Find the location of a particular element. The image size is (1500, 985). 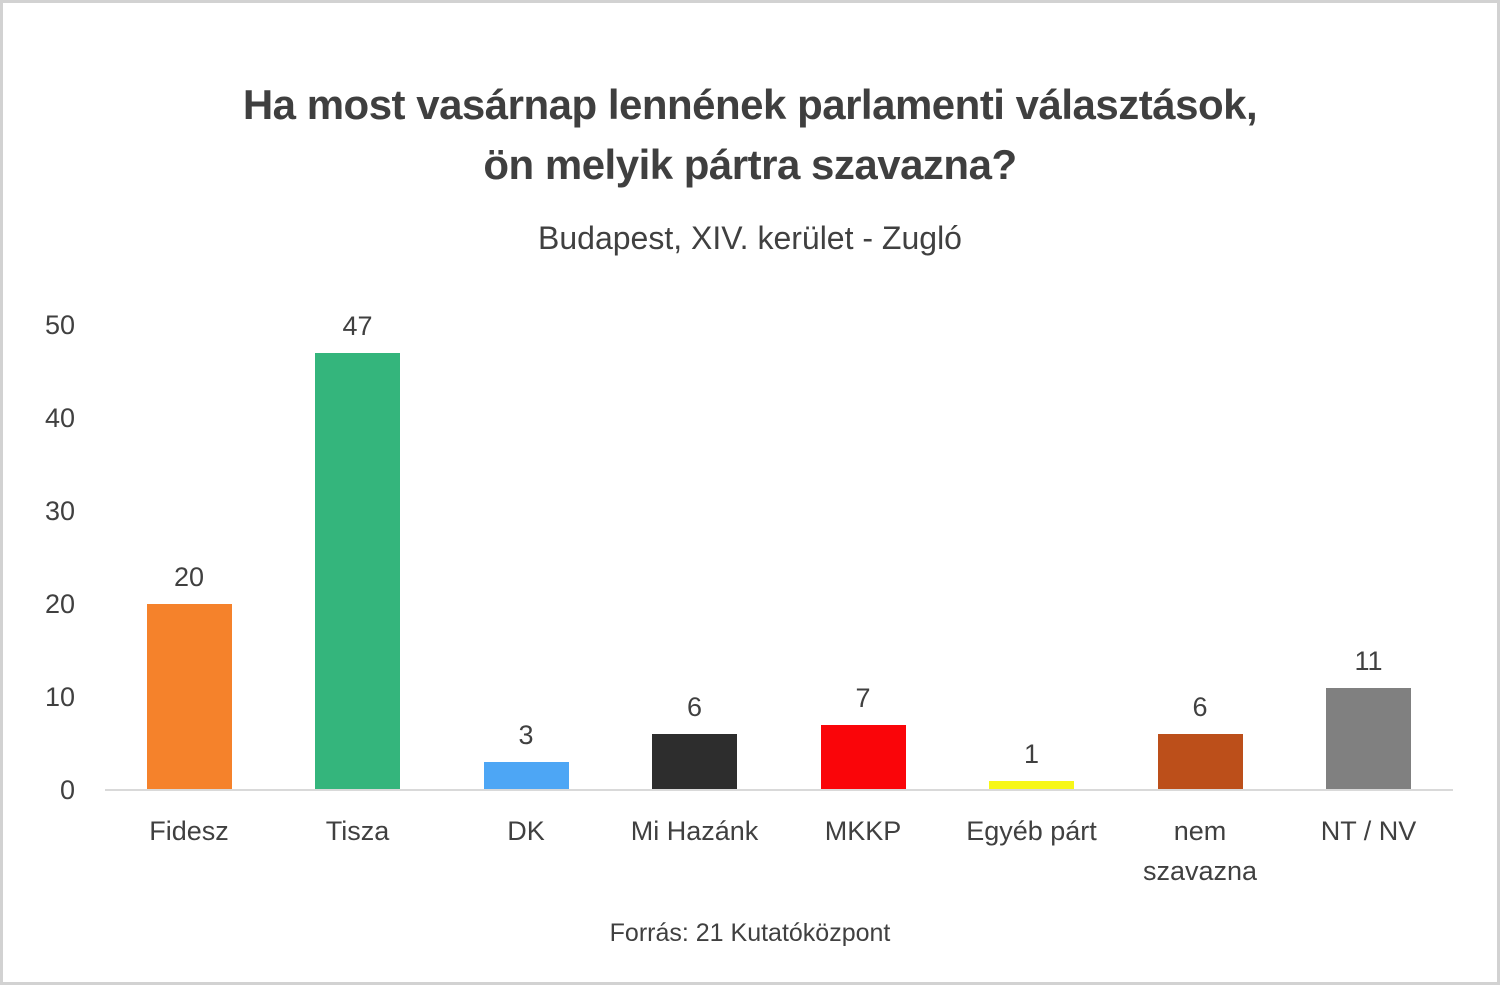

bar-value-label-mkkp: 7 is located at coordinates (863, 697).